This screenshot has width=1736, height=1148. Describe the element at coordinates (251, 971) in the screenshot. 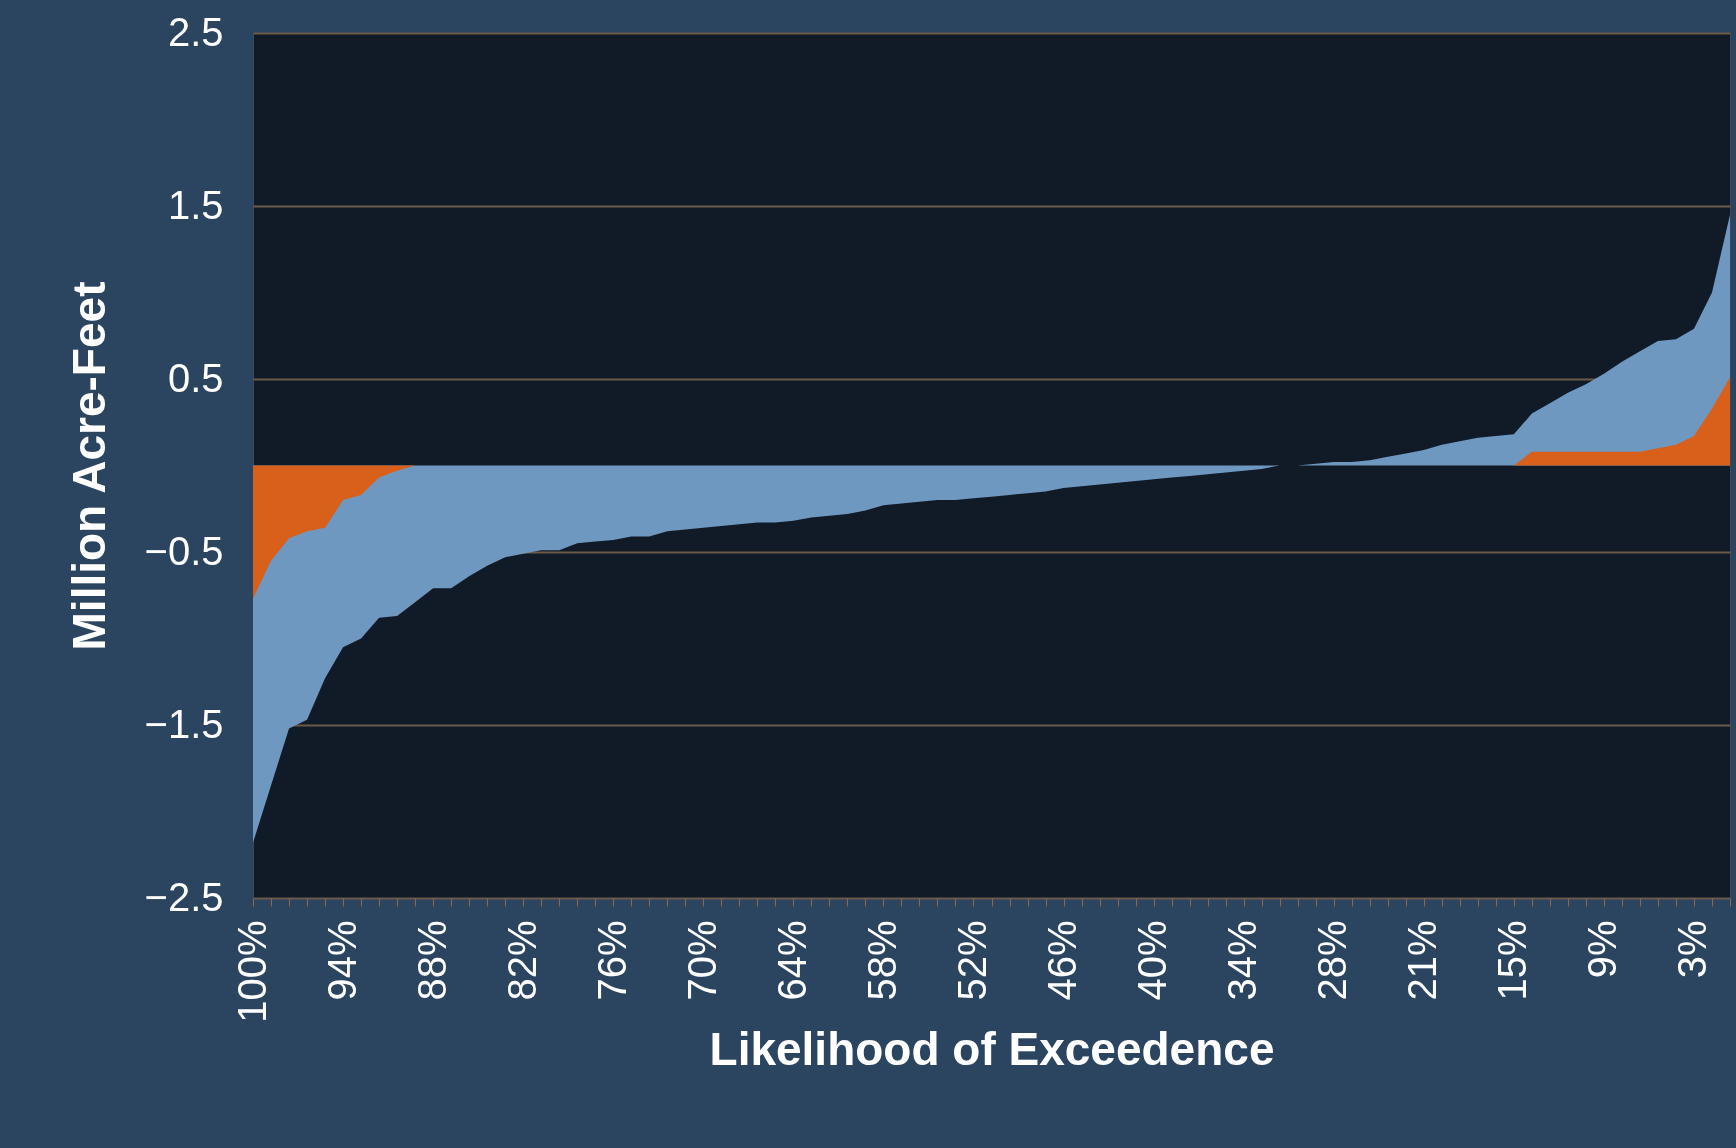

I see `x-tick-label: 100%` at that location.